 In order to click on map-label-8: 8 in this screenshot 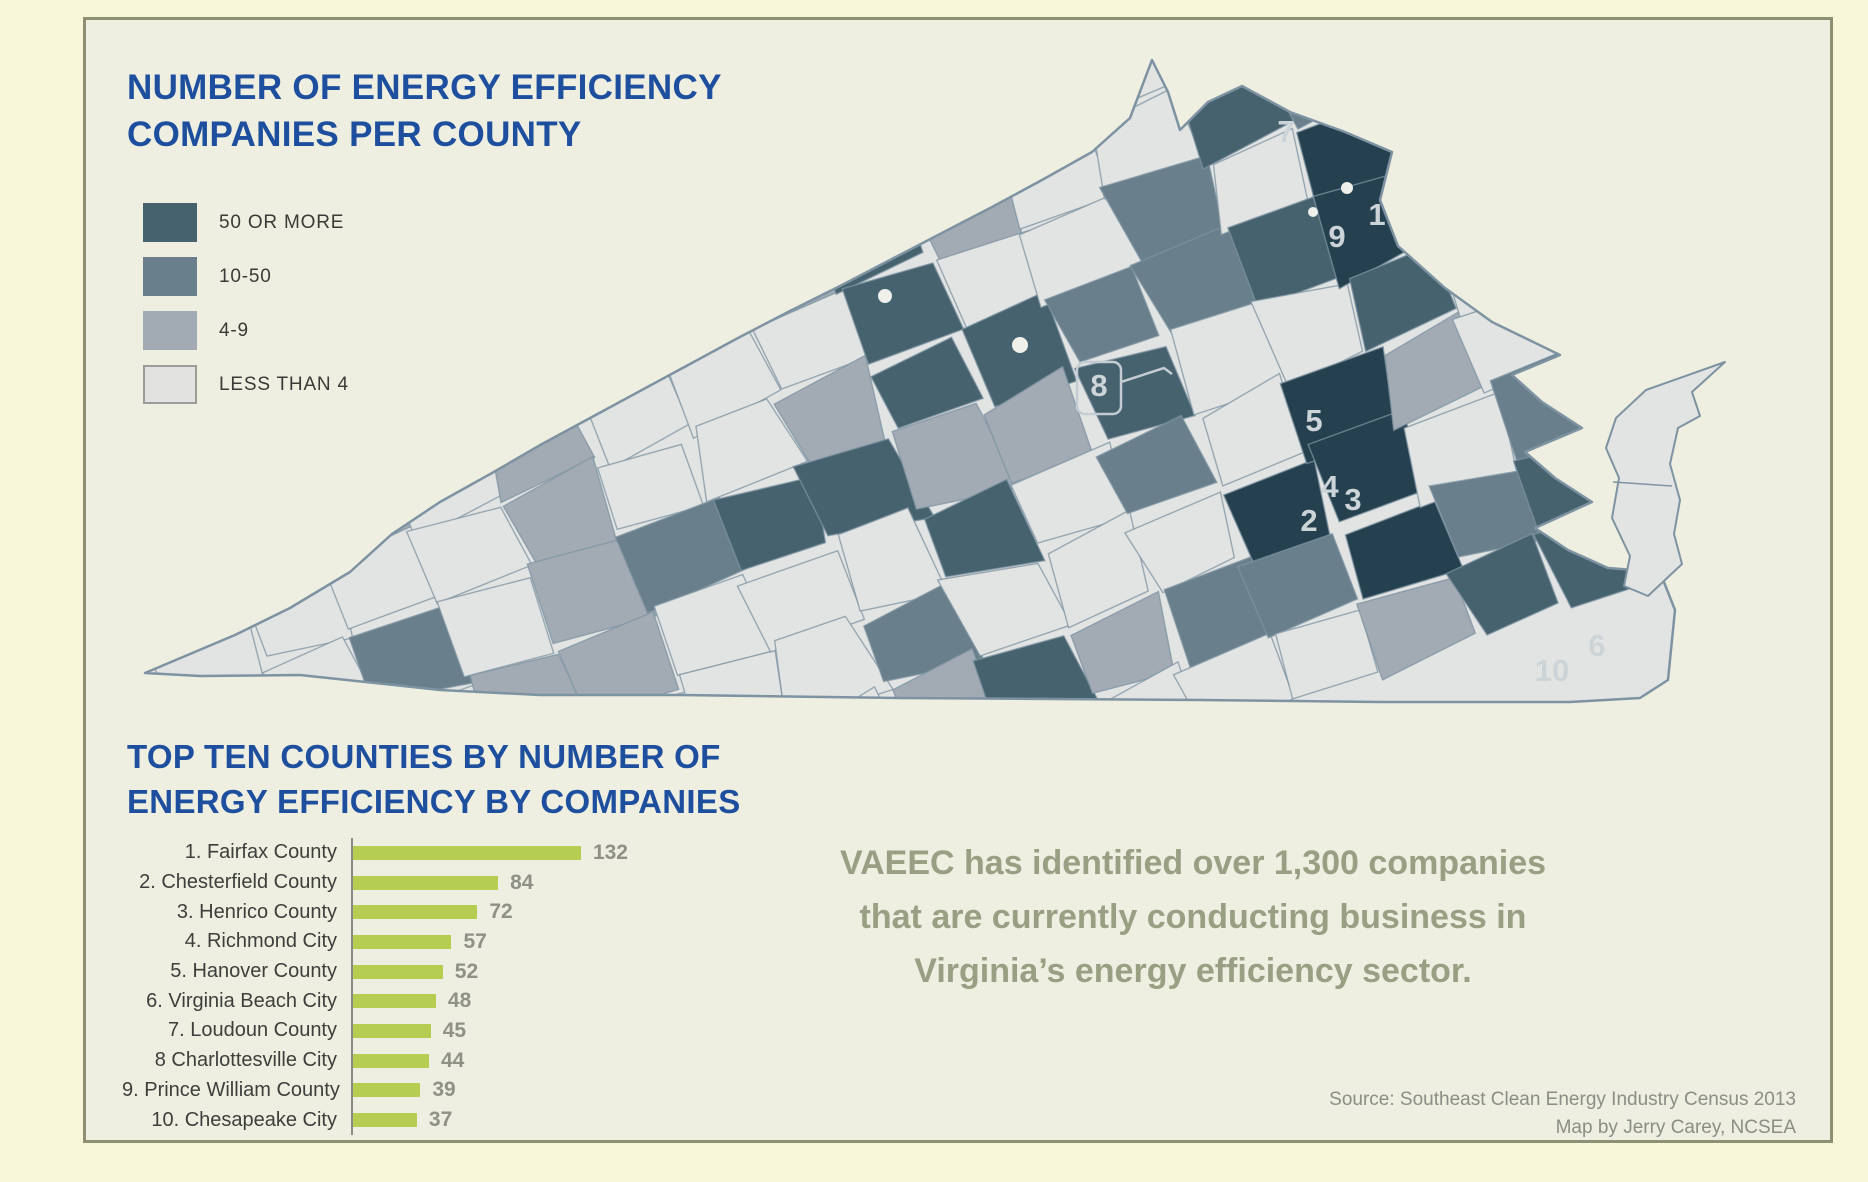, I will do `click(1098, 385)`.